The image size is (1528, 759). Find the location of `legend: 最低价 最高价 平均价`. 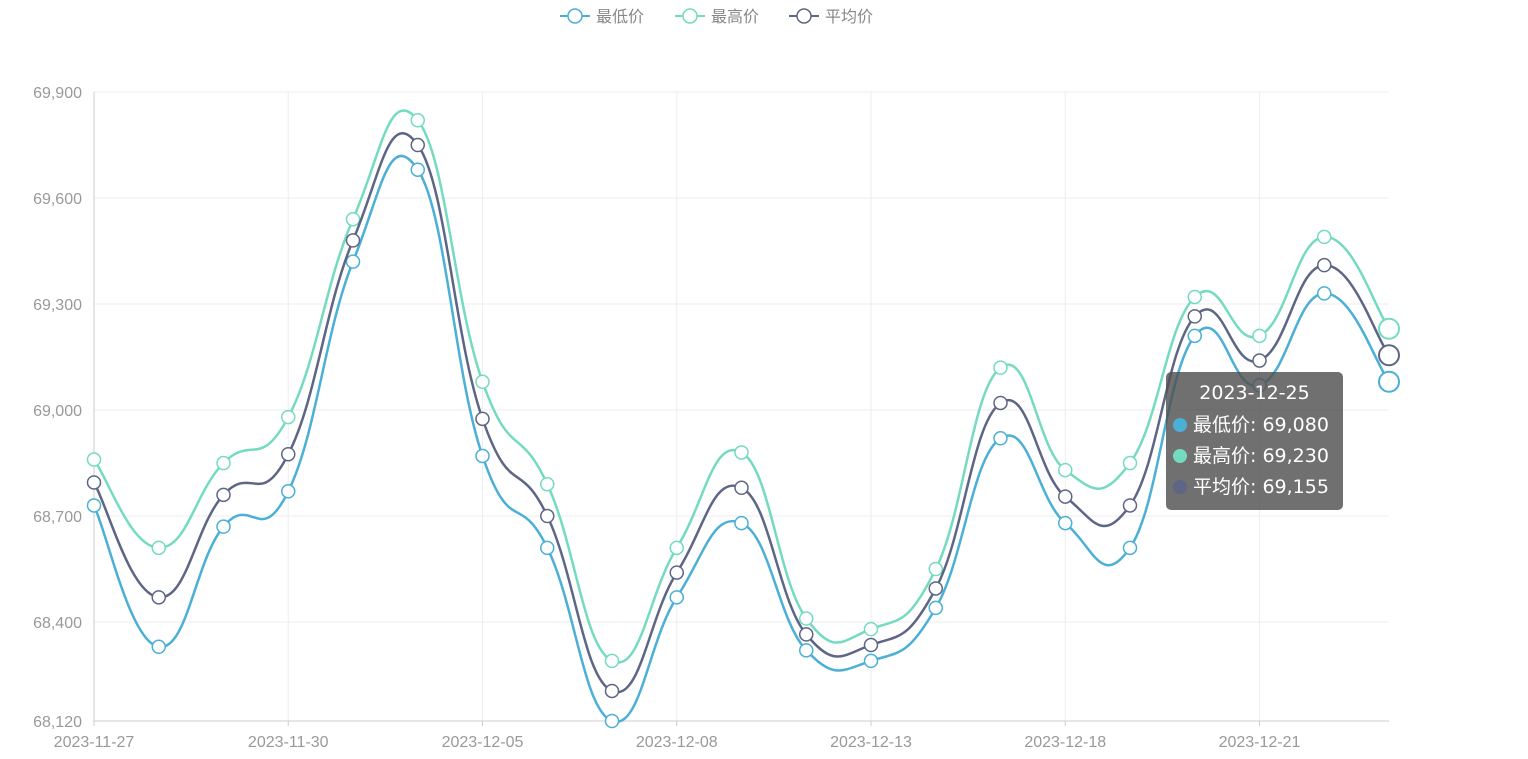

legend: 最低价 最高价 平均价 is located at coordinates (716, 16).